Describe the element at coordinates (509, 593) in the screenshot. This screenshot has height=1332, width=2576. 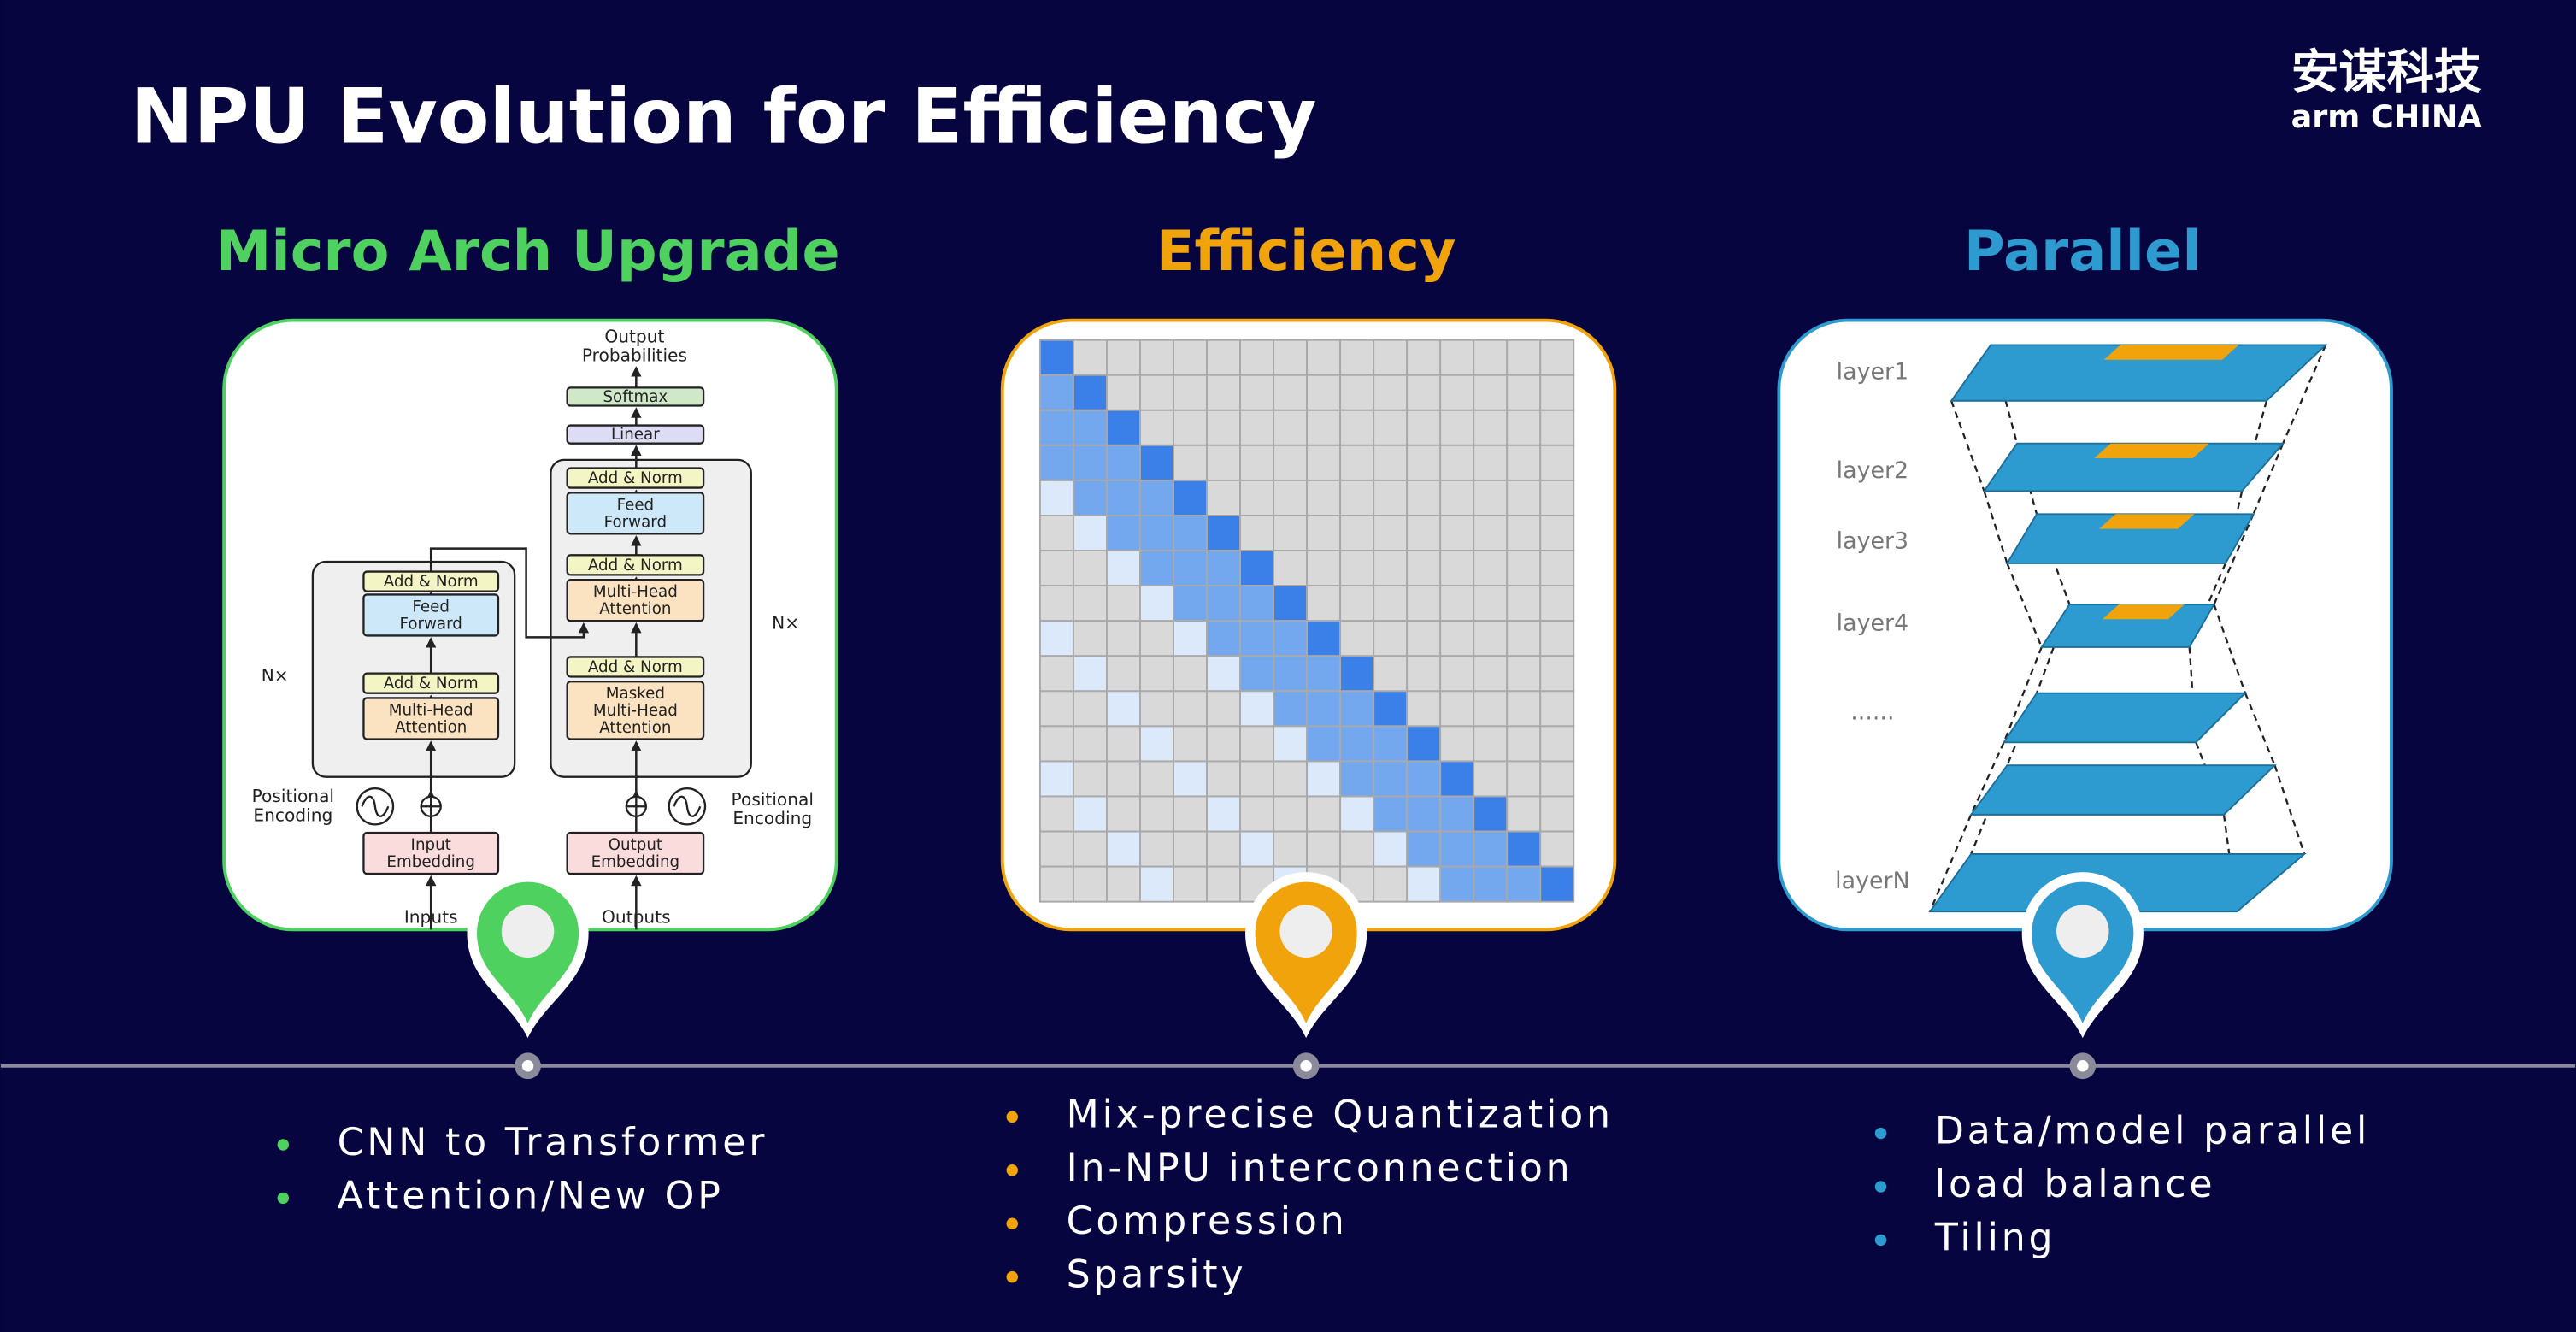
I see `arrow` at that location.